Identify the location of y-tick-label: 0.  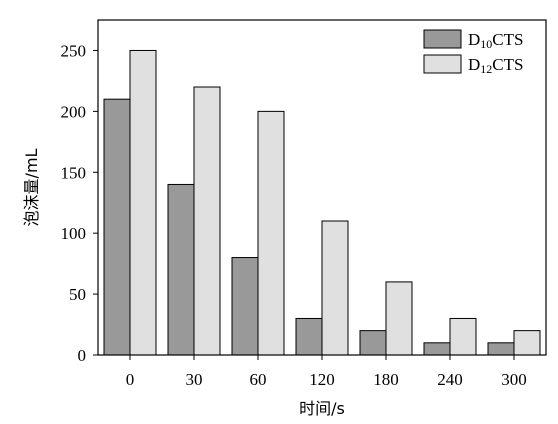
(82, 355).